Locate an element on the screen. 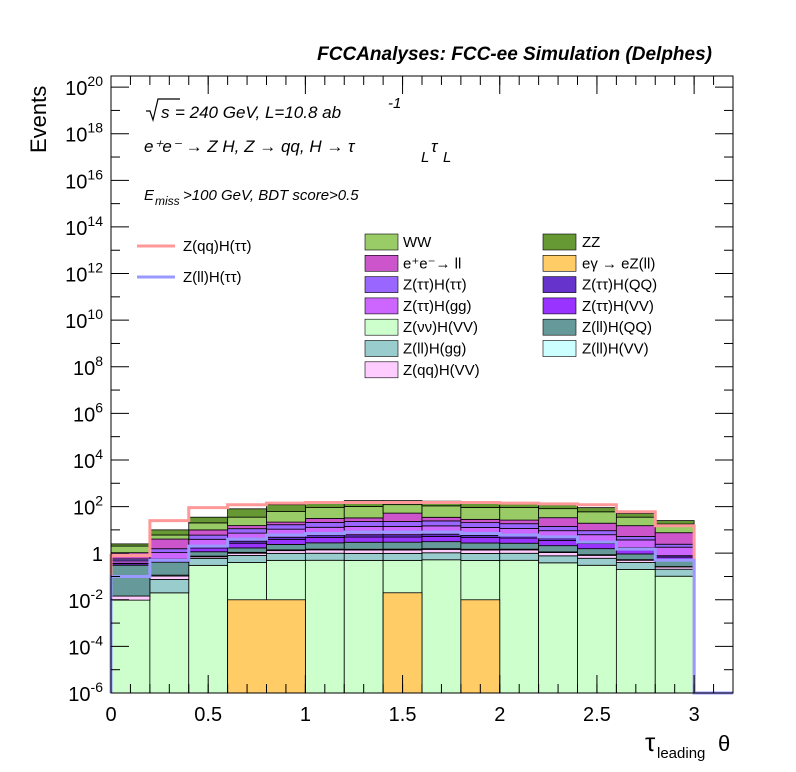  y-tick-label: 10¹⁰ is located at coordinates (84, 319).